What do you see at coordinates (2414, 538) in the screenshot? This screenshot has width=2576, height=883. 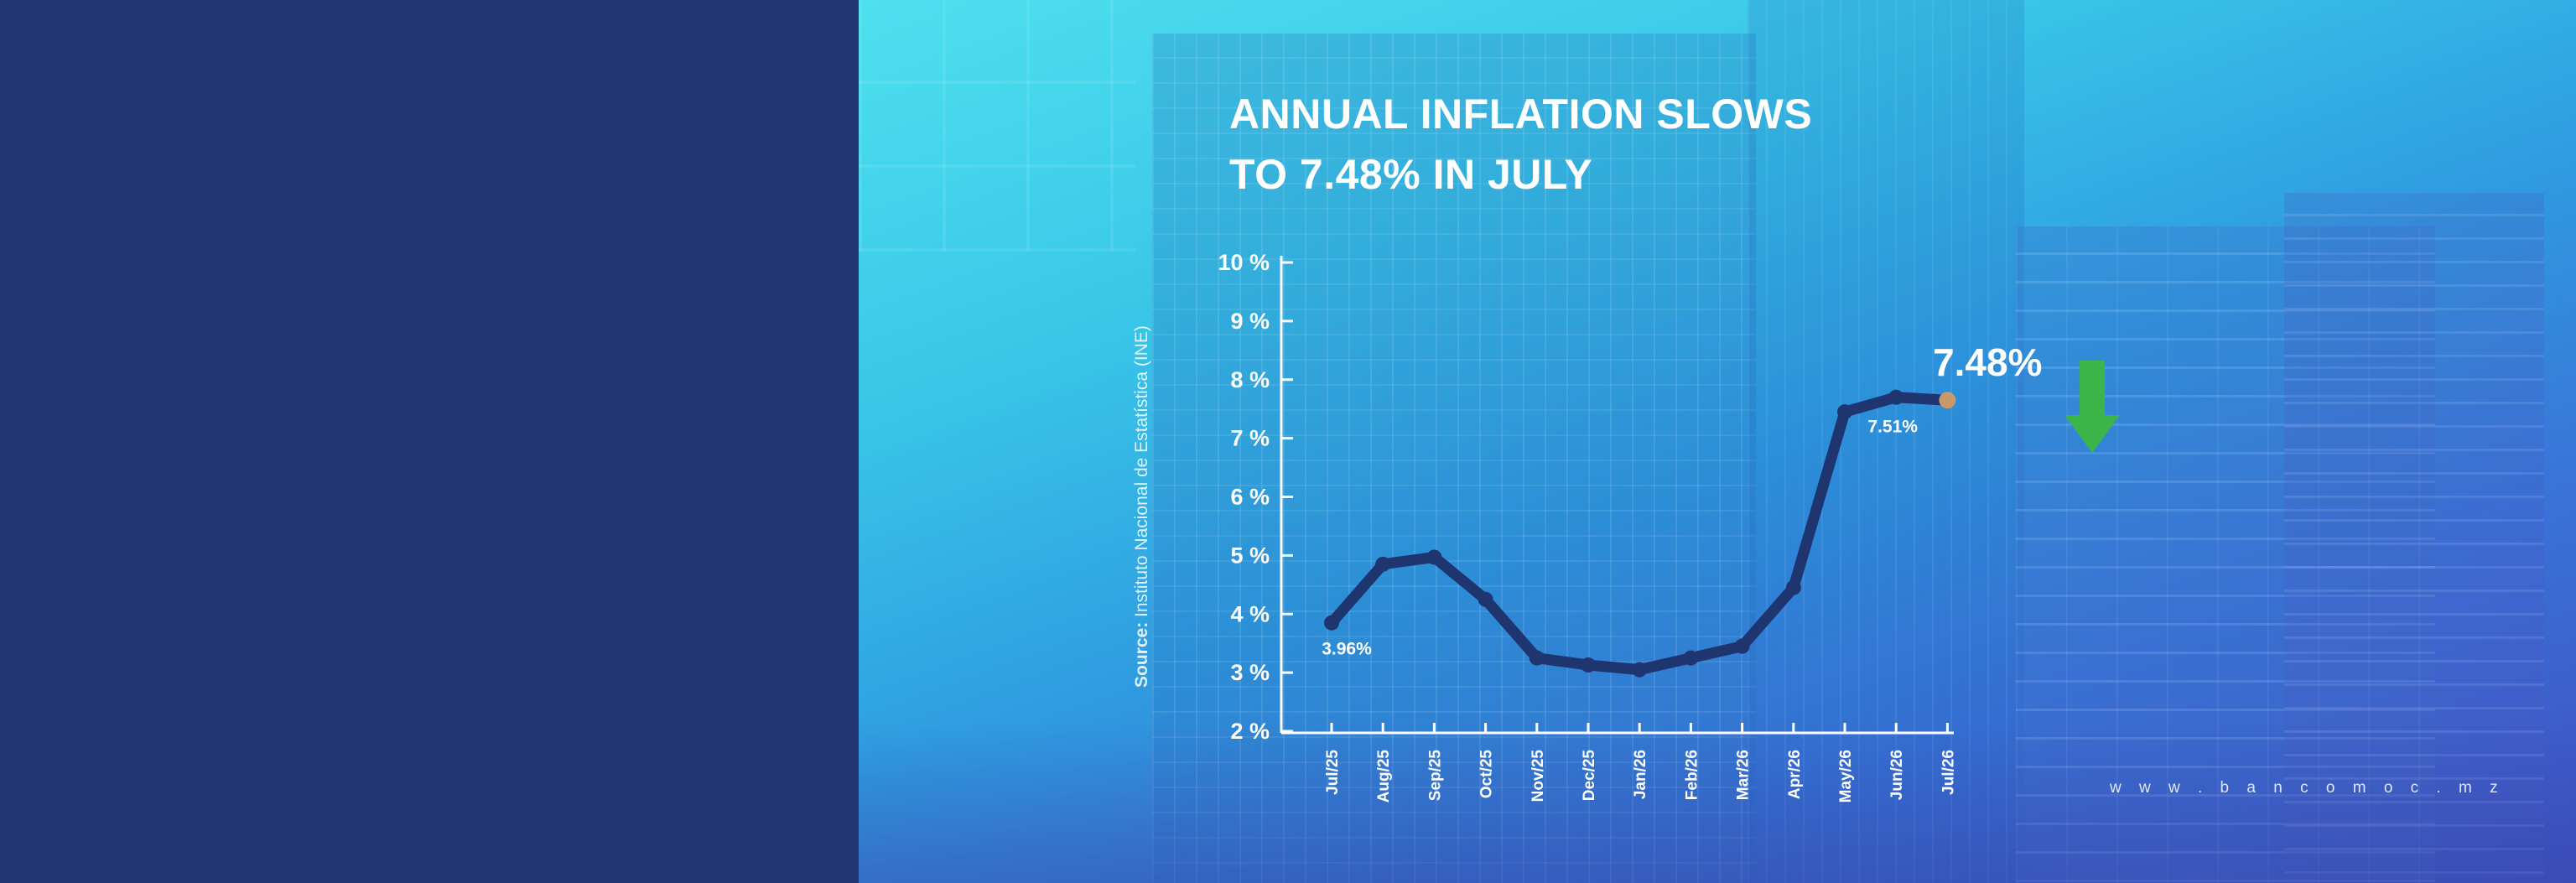 I see `background-building-far` at bounding box center [2414, 538].